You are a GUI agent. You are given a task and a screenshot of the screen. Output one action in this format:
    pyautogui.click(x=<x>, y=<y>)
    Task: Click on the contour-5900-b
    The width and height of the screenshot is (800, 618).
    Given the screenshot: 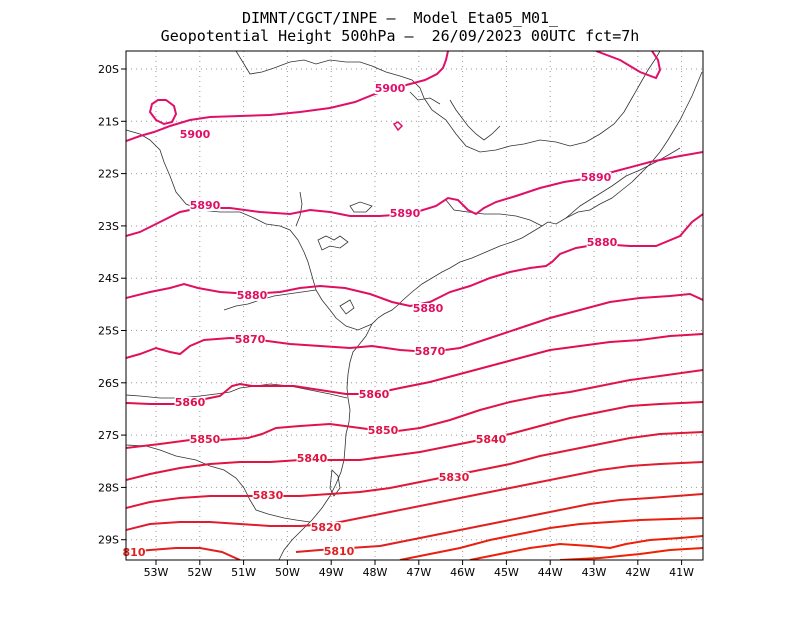 What is the action you would take?
    pyautogui.click(x=628, y=65)
    